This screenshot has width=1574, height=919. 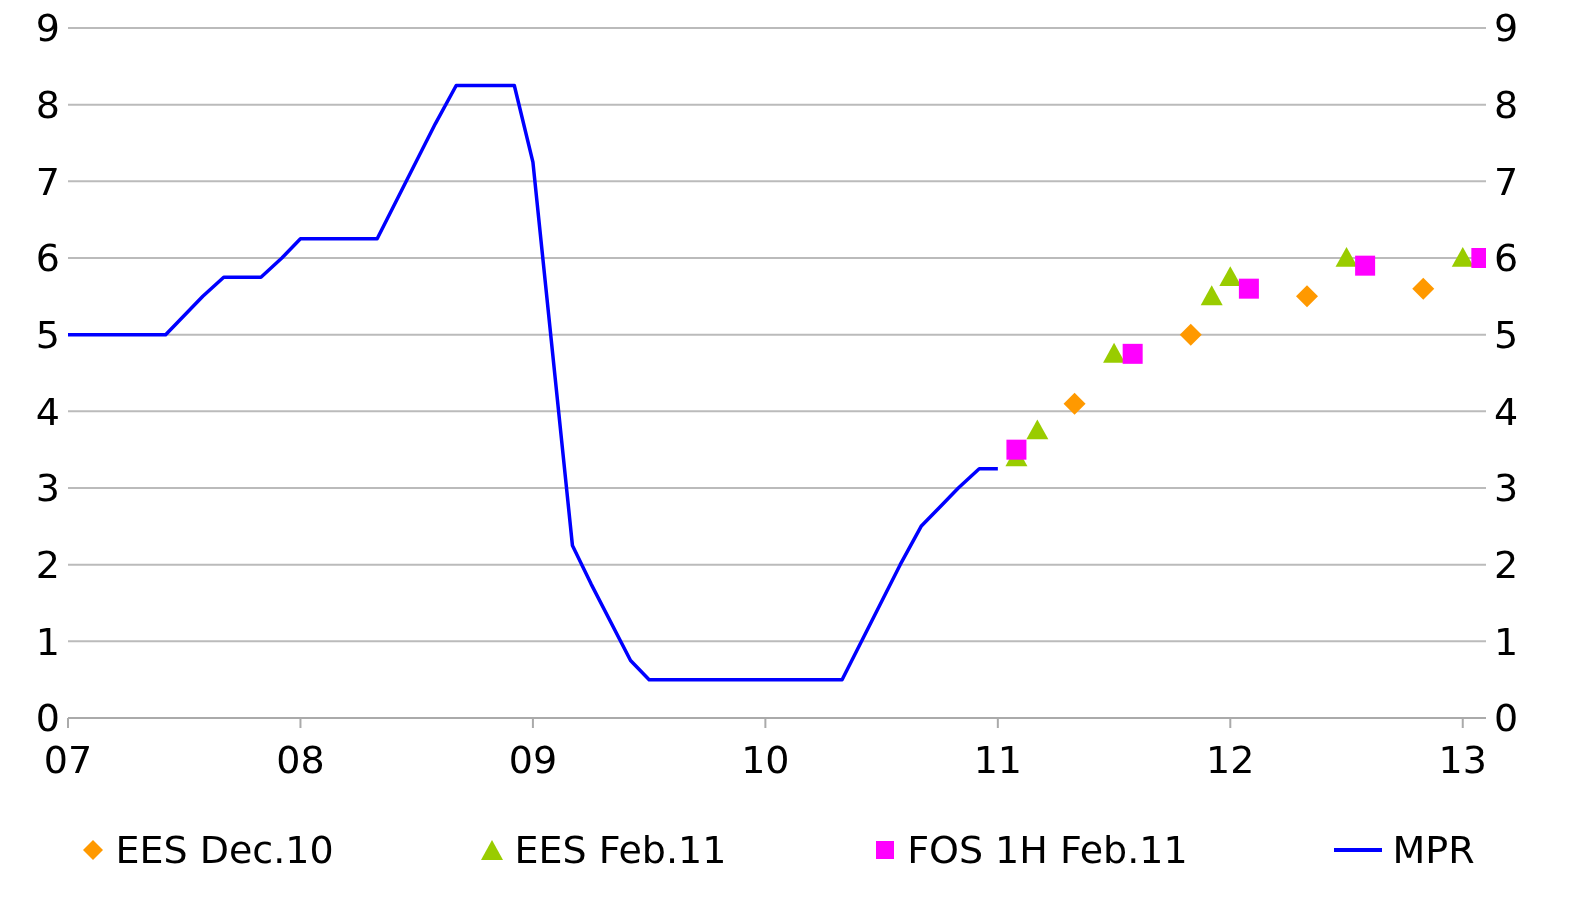 What do you see at coordinates (300, 759) in the screenshot?
I see `x-tick-label: 08` at bounding box center [300, 759].